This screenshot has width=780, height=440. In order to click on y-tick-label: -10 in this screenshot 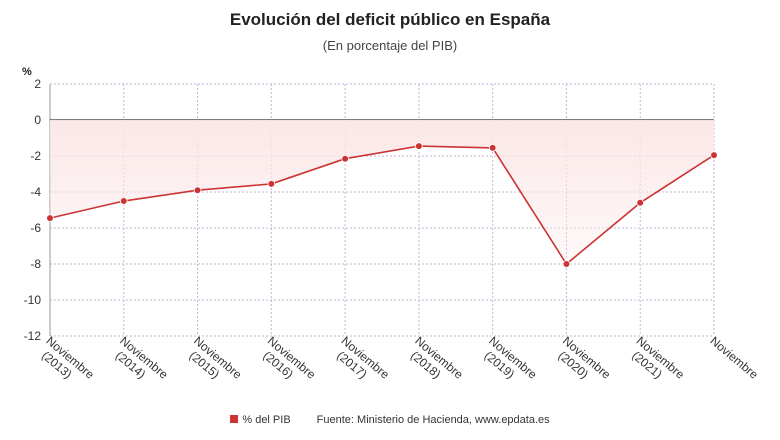, I will do `click(33, 300)`.